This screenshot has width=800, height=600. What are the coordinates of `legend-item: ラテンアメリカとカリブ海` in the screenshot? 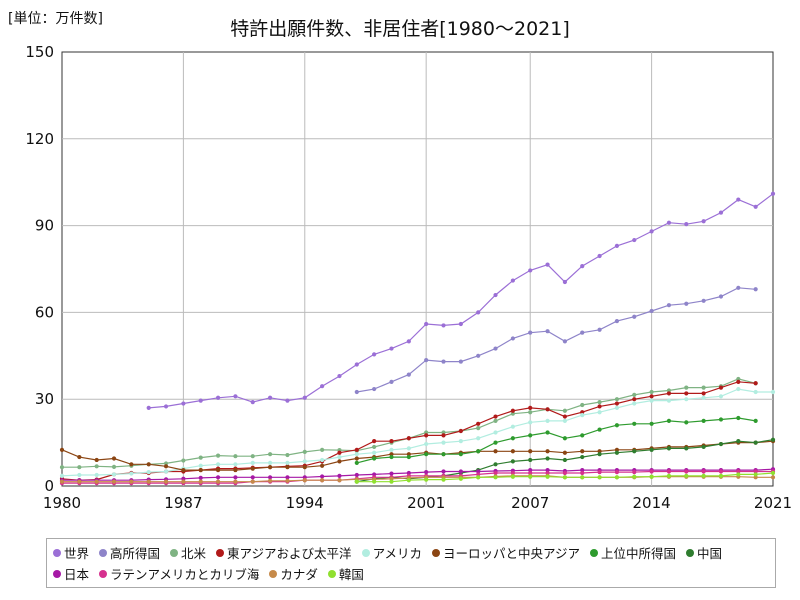 It's located at (179, 573).